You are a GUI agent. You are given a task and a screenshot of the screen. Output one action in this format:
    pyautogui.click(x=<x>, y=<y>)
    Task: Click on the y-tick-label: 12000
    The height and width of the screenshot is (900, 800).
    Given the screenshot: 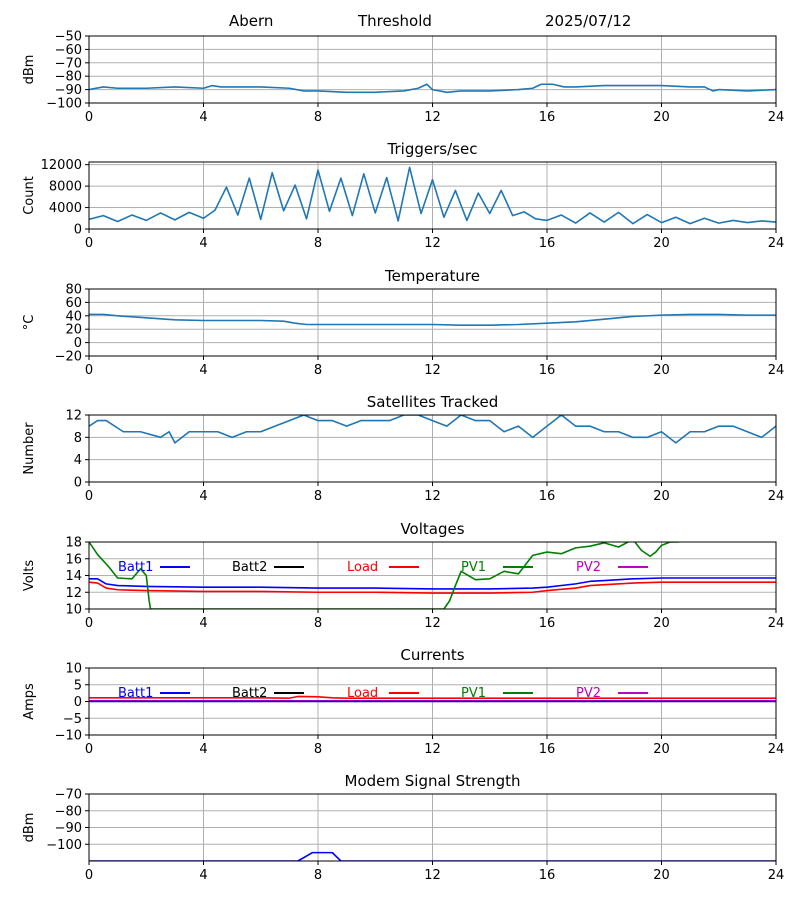 What is the action you would take?
    pyautogui.click(x=61, y=165)
    